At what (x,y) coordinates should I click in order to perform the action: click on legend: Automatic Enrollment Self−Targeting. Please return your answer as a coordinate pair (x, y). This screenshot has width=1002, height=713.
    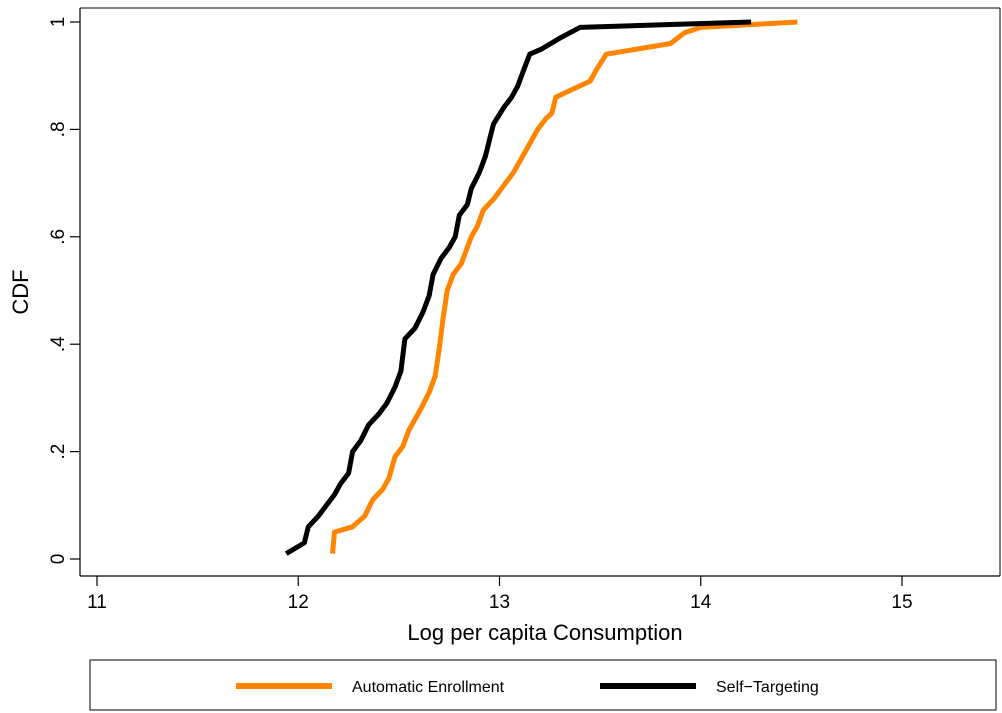
    Looking at the image, I should click on (543, 685).